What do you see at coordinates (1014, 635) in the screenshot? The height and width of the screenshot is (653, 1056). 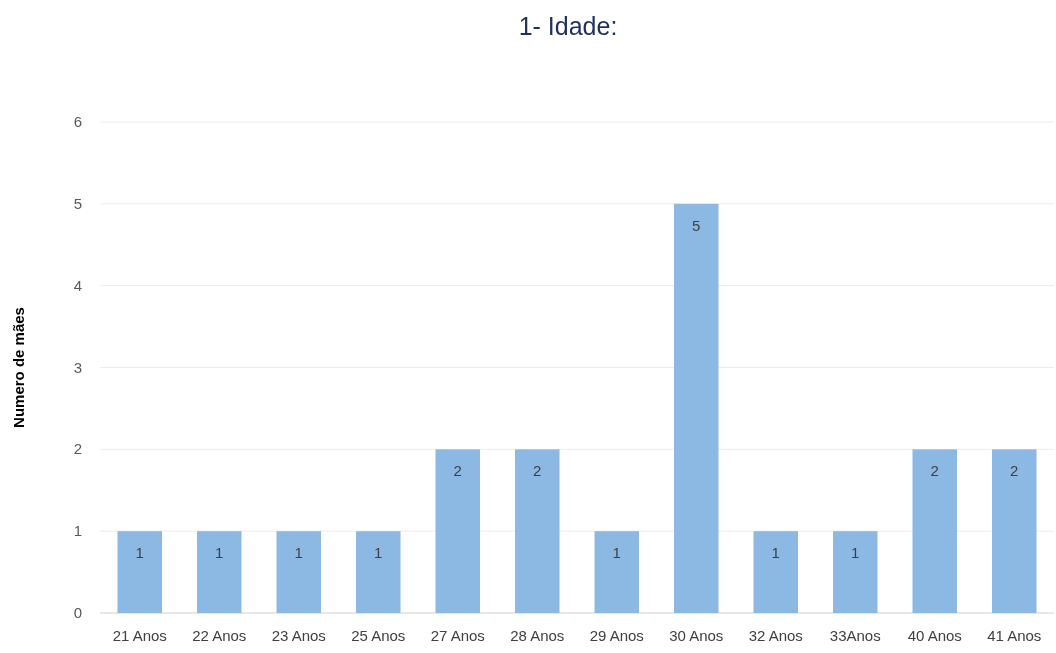 I see `x-tick-label: 41 Anos` at bounding box center [1014, 635].